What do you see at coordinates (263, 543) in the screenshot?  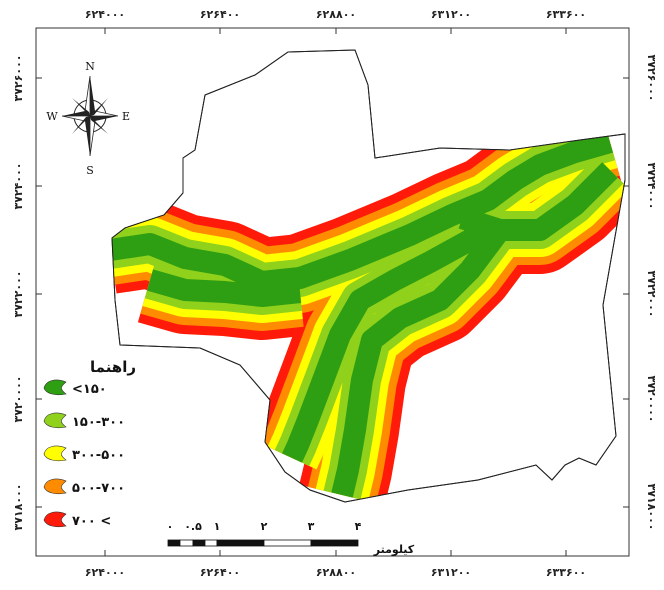 I see `scale-bar-segments` at bounding box center [263, 543].